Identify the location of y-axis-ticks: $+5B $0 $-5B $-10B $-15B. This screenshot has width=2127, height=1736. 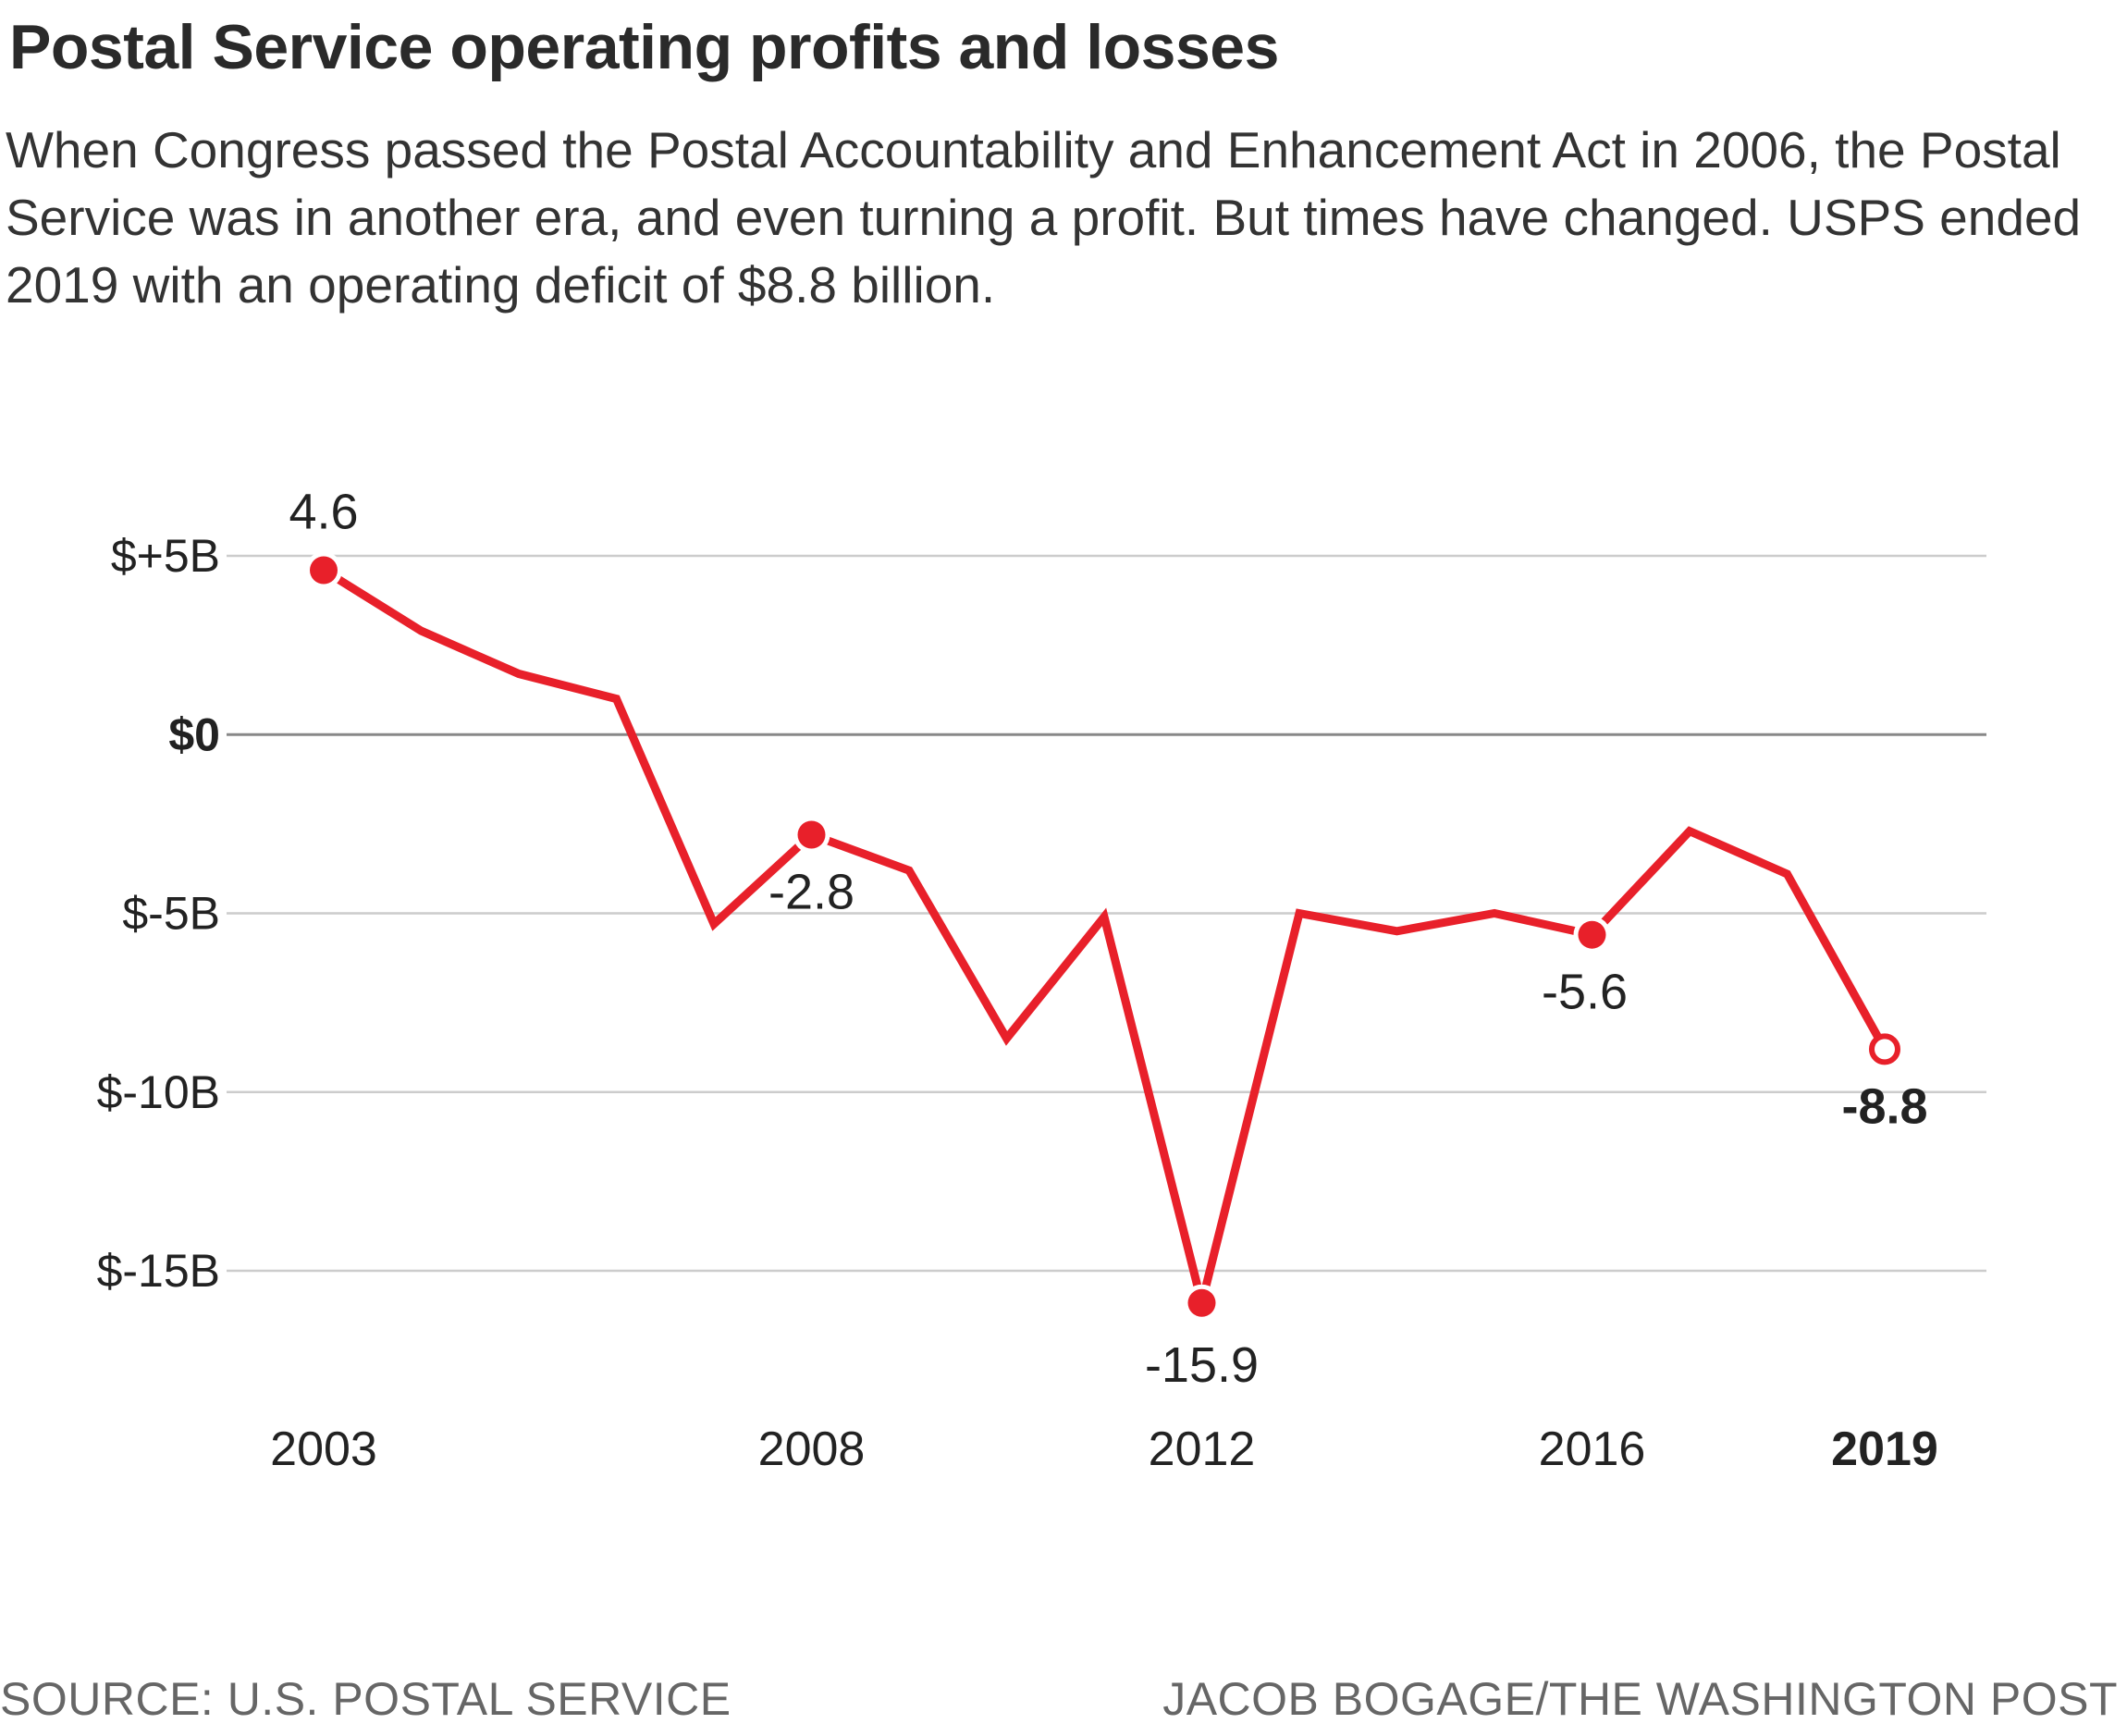
(158, 913).